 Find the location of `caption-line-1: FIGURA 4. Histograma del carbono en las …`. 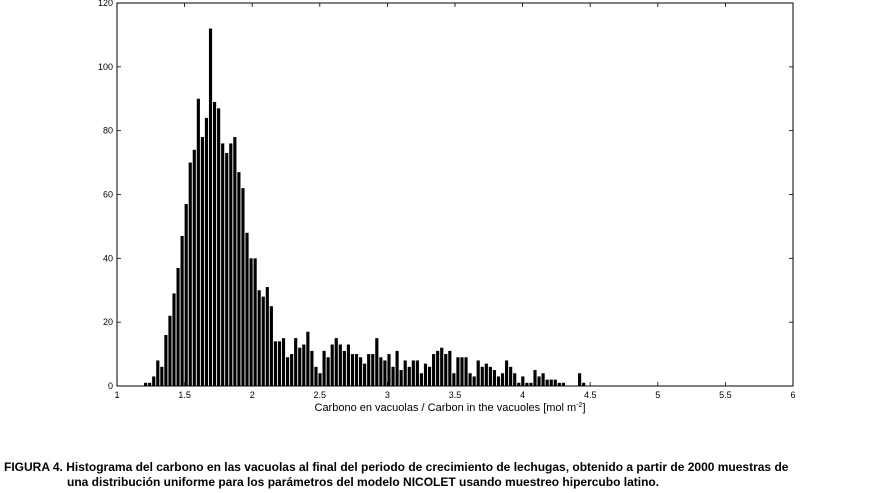

caption-line-1: FIGURA 4. Histograma del carbono en las … is located at coordinates (396, 467).